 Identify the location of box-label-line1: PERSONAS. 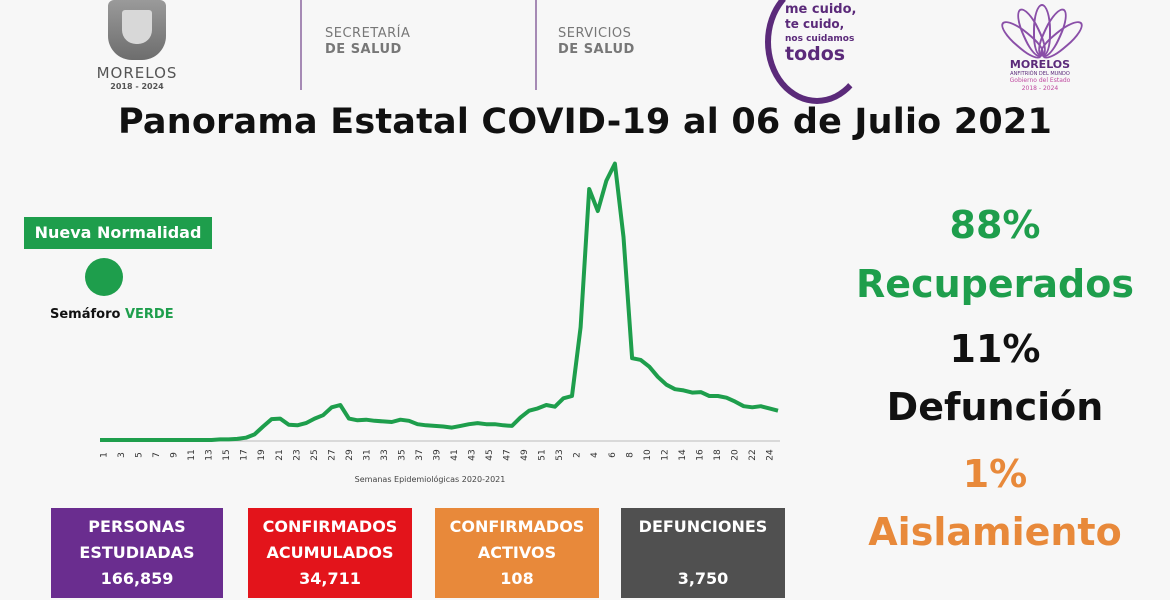
(137, 526).